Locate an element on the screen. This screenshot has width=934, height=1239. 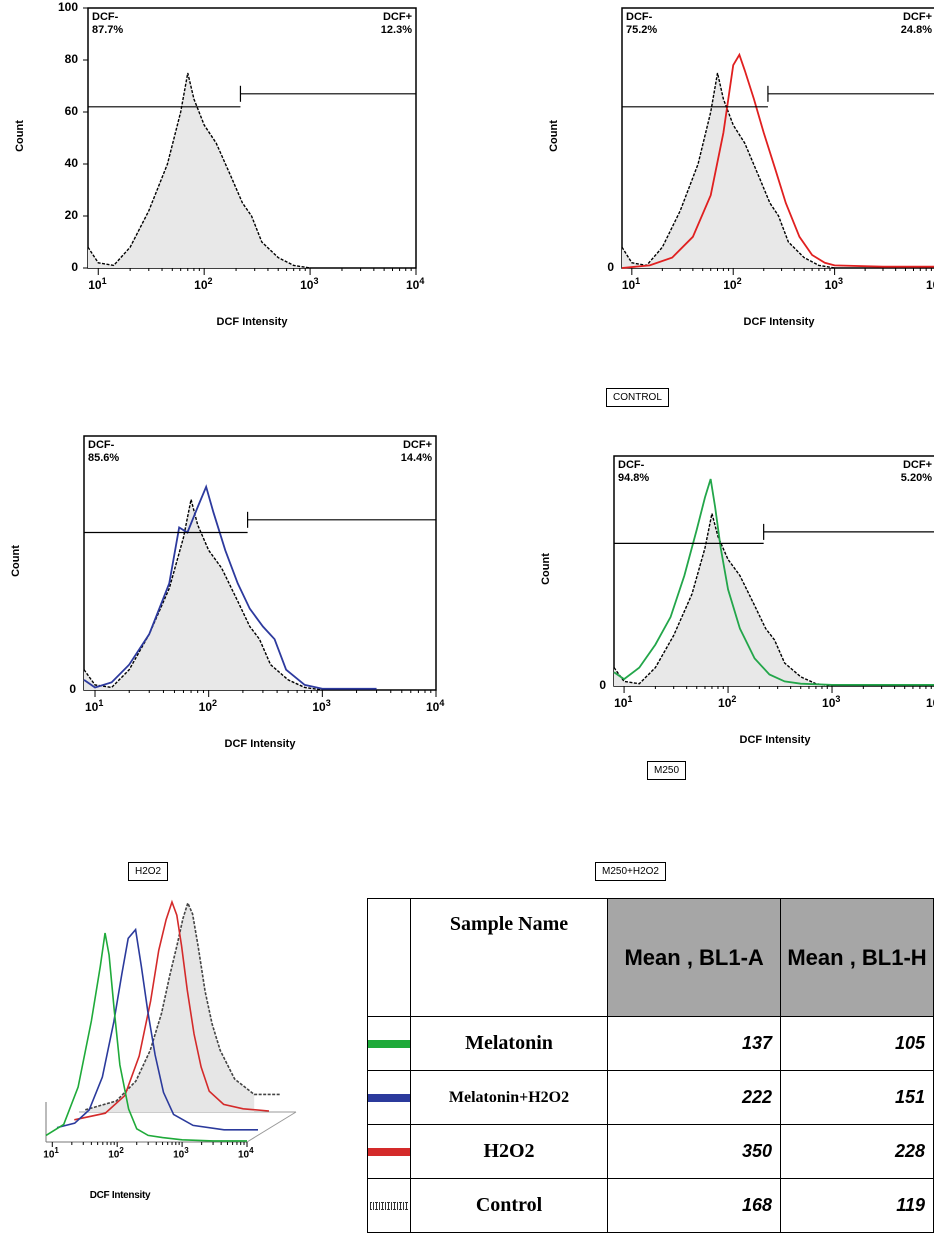
sample-name-cell: Control is located at coordinates (509, 1205).